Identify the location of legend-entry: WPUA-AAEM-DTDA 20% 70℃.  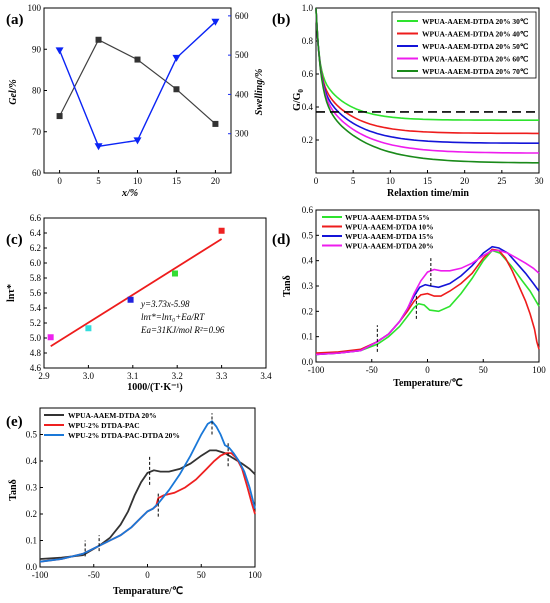
(475, 71).